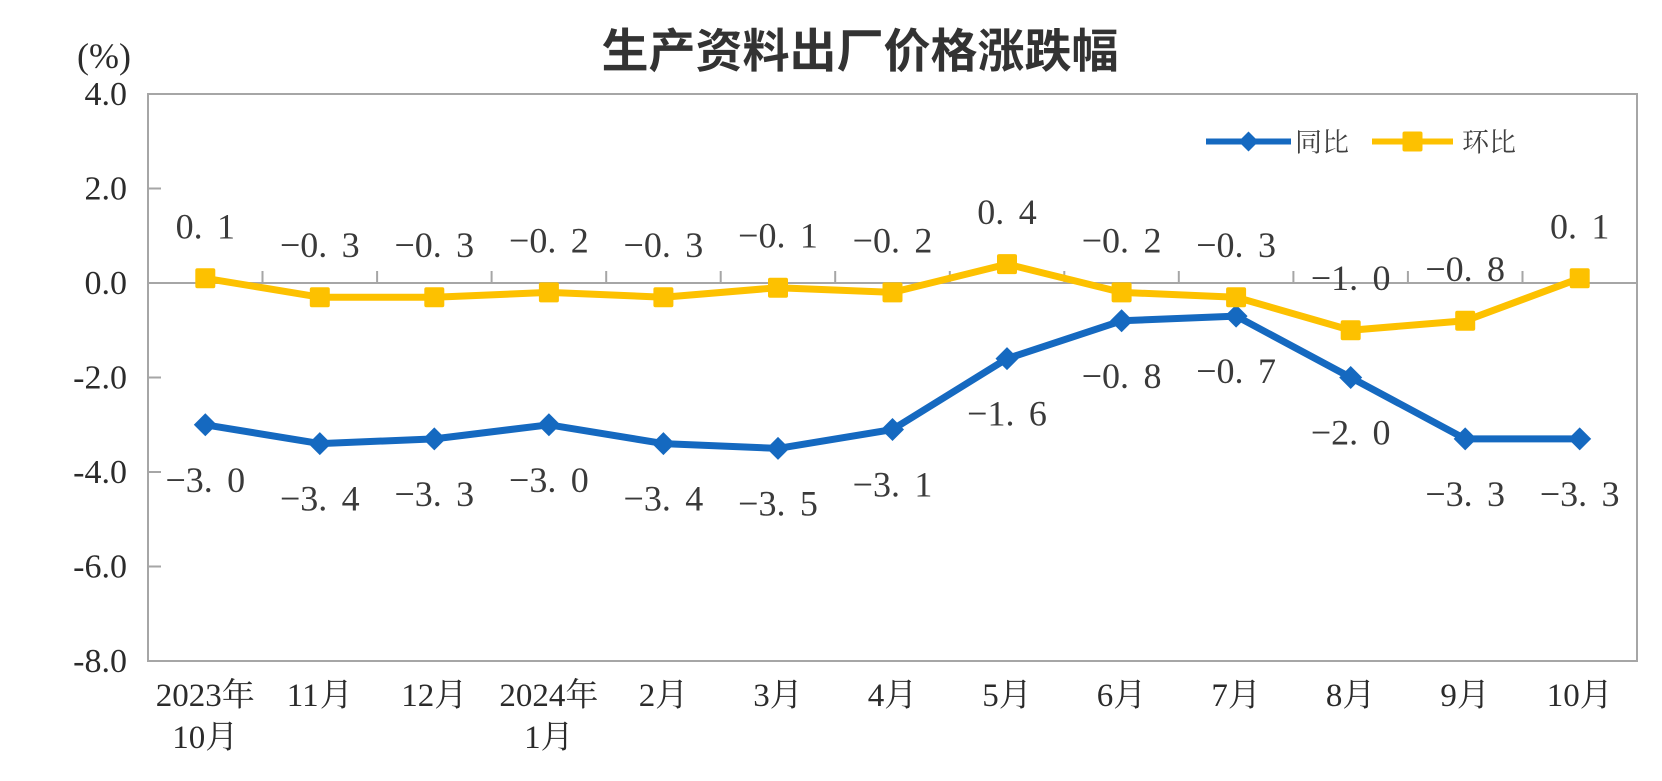 The image size is (1662, 781). I want to click on svg-text: −2. 0, so click(1351, 433).